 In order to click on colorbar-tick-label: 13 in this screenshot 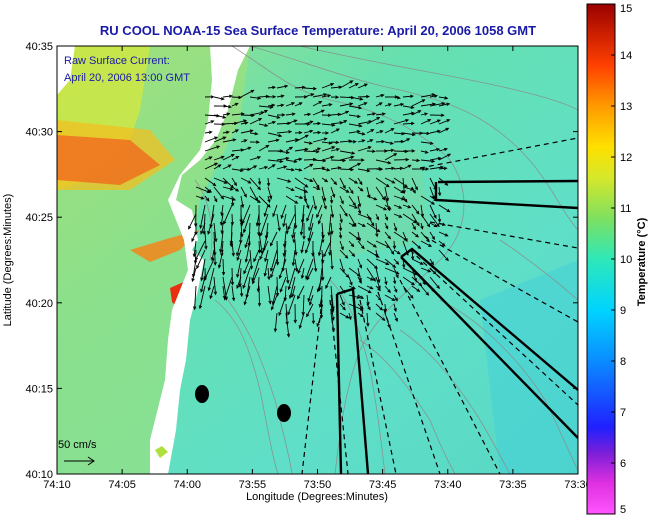, I will do `click(626, 107)`.